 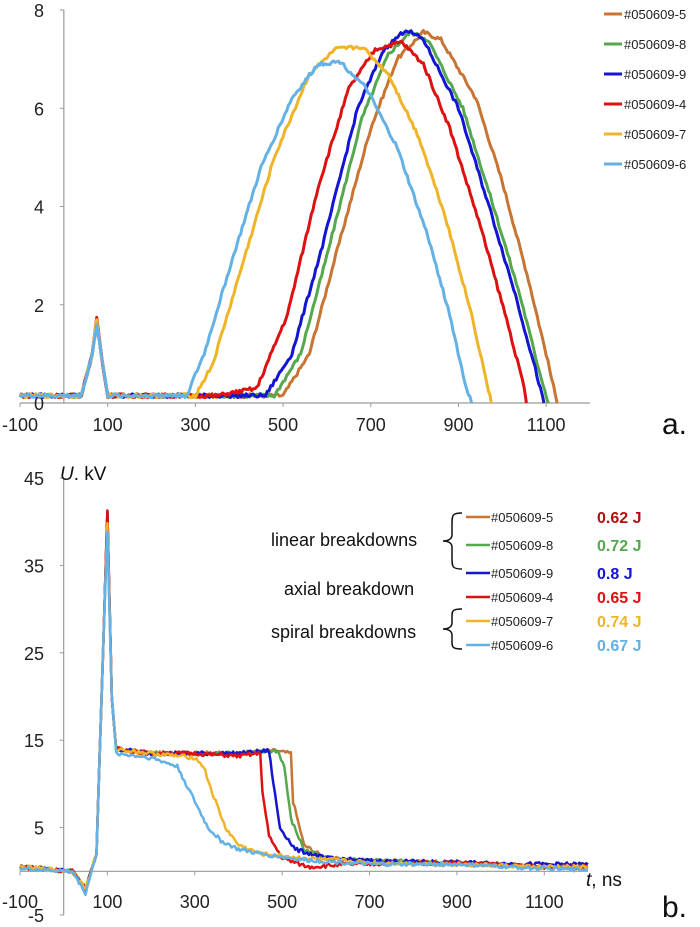 What do you see at coordinates (195, 902) in the screenshot?
I see `b-x-tick-label: 300` at bounding box center [195, 902].